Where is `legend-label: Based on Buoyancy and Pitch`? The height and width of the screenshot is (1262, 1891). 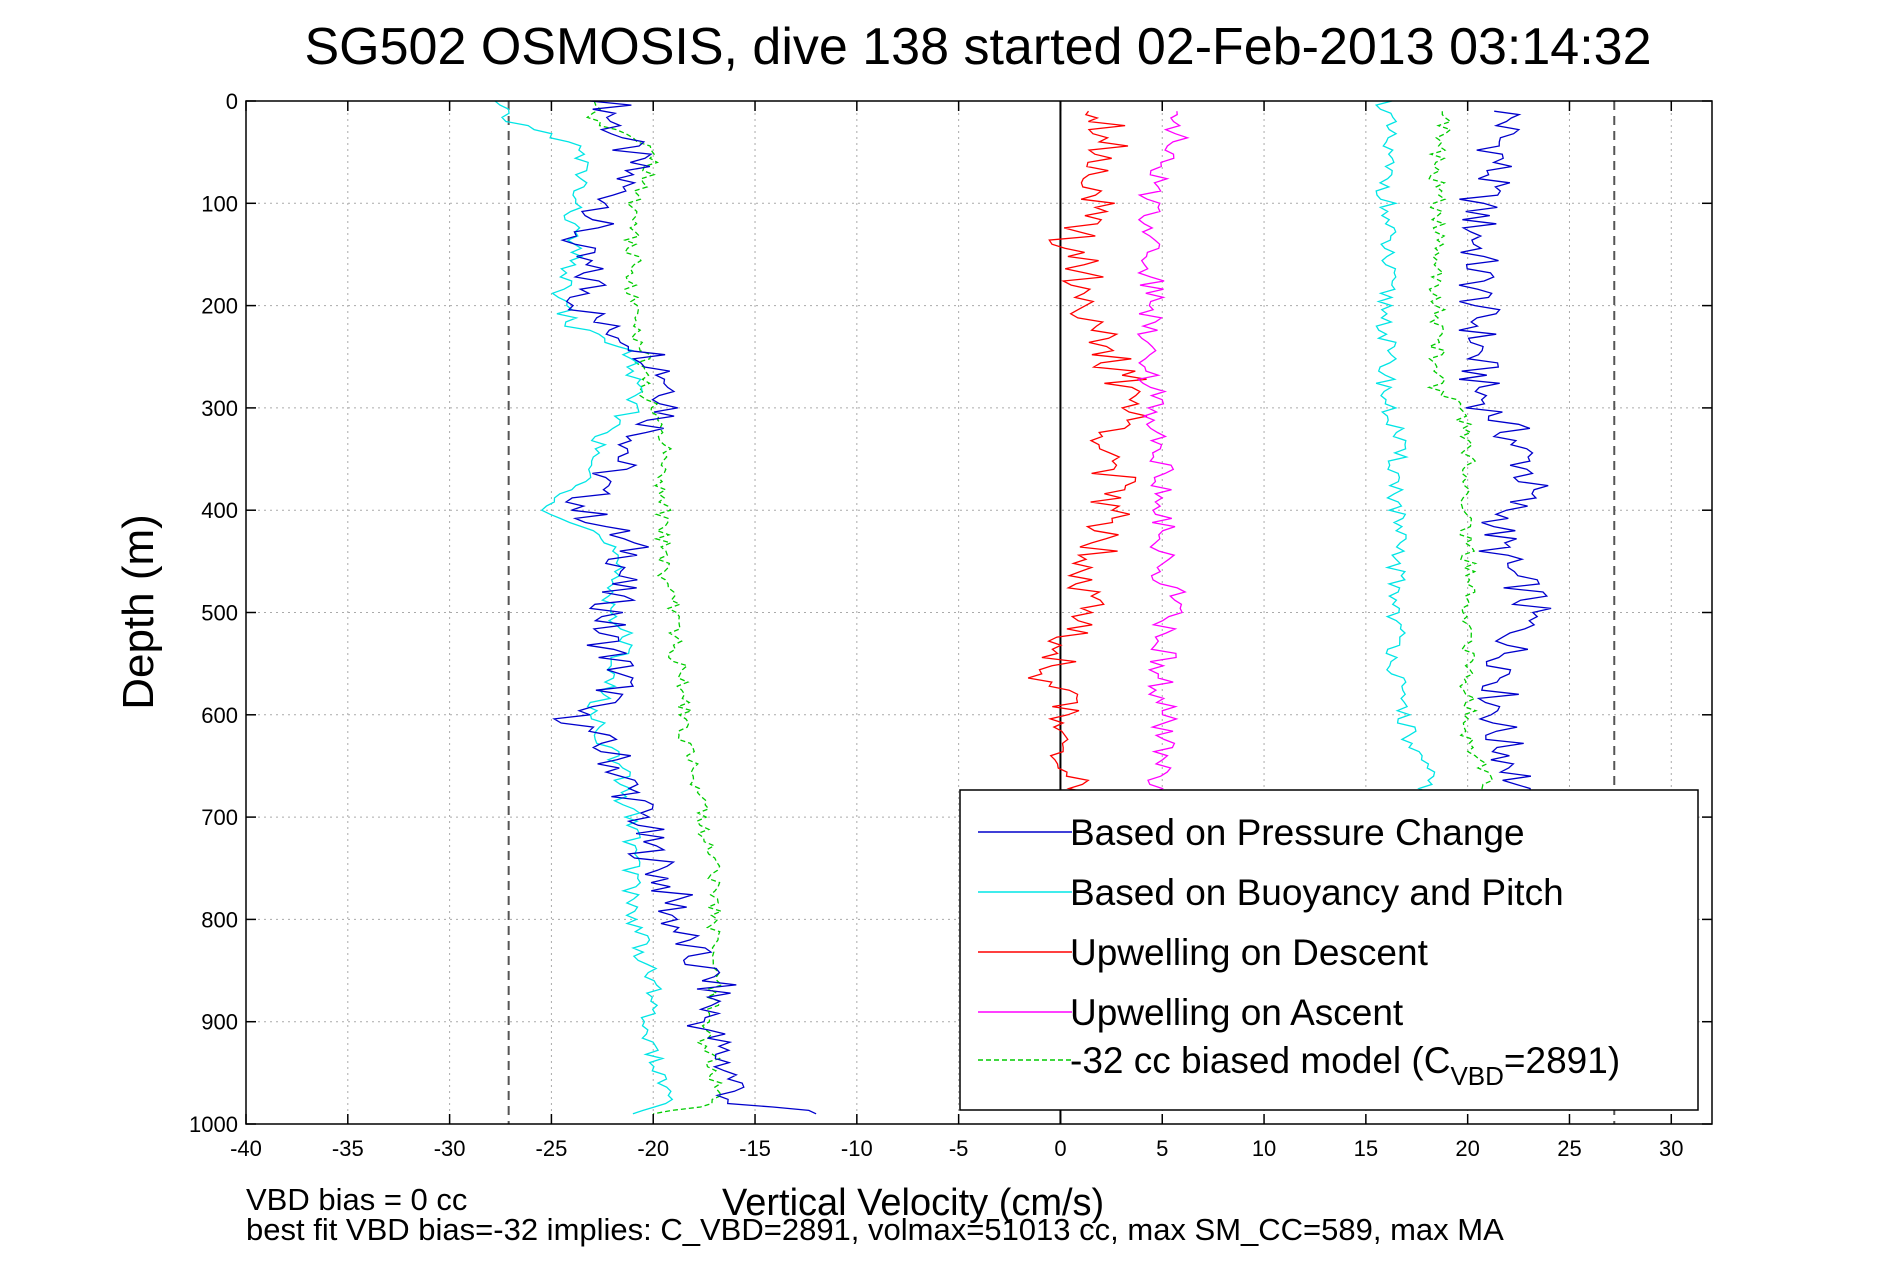
legend-label: Based on Buoyancy and Pitch is located at coordinates (1317, 892).